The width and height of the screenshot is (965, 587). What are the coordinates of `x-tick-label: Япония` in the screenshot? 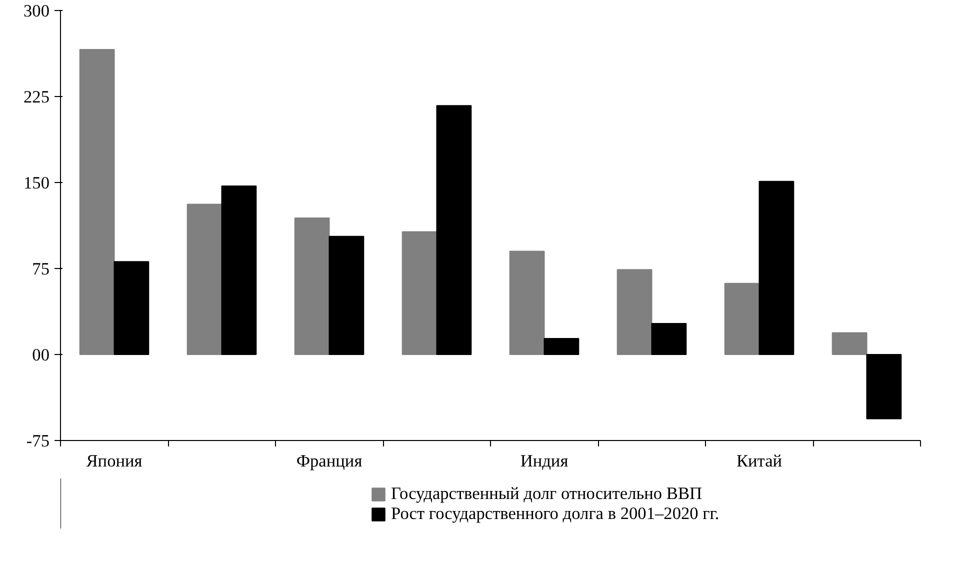 It's located at (114, 461).